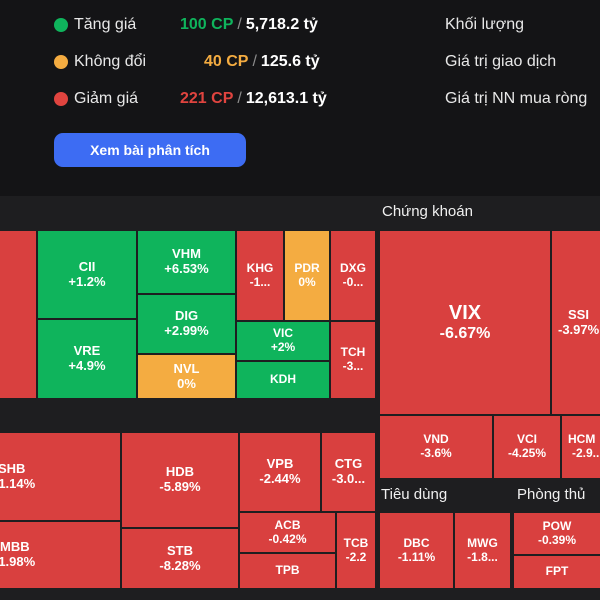  Describe the element at coordinates (578, 314) in the screenshot. I see `ticker: SSI` at that location.